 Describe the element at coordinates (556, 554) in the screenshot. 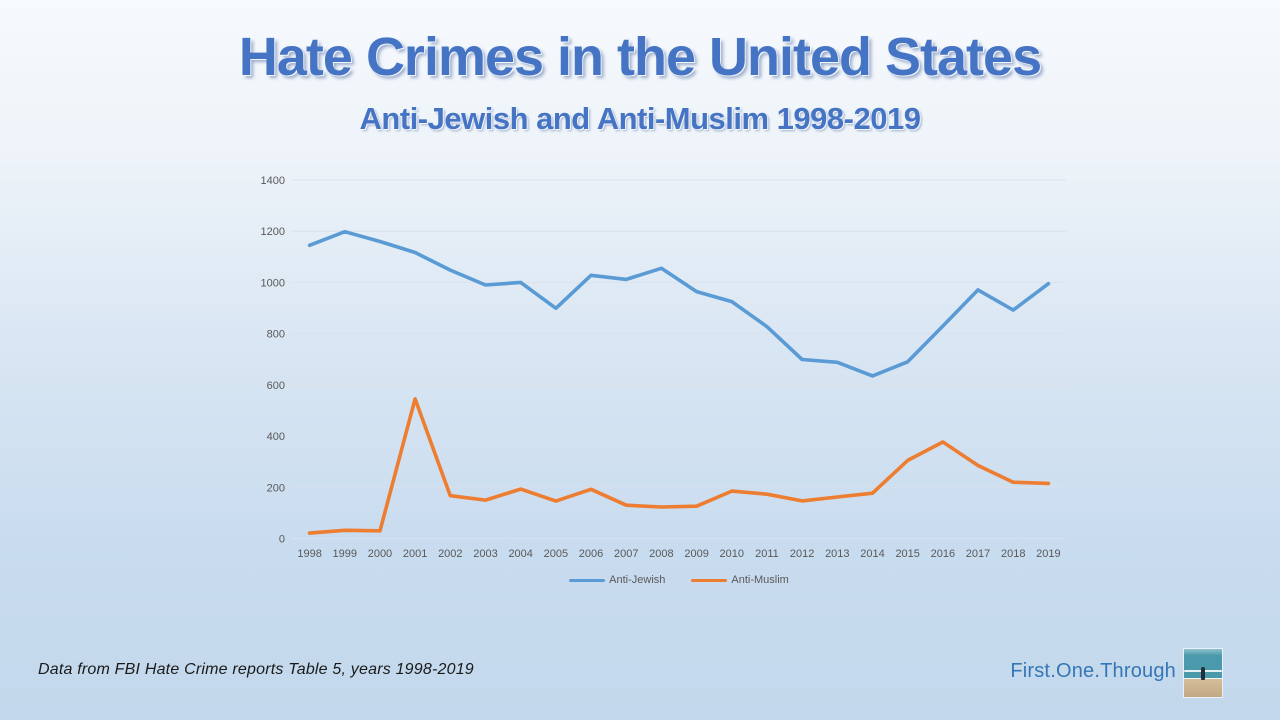

I see `x-axis-tick-label: 2005` at that location.